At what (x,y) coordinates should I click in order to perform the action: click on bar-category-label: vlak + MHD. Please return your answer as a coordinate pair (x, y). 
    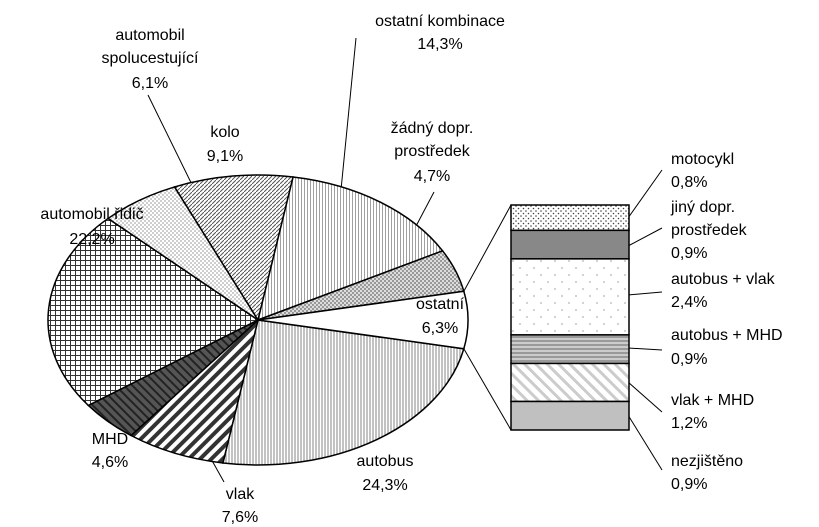
    Looking at the image, I should click on (713, 400).